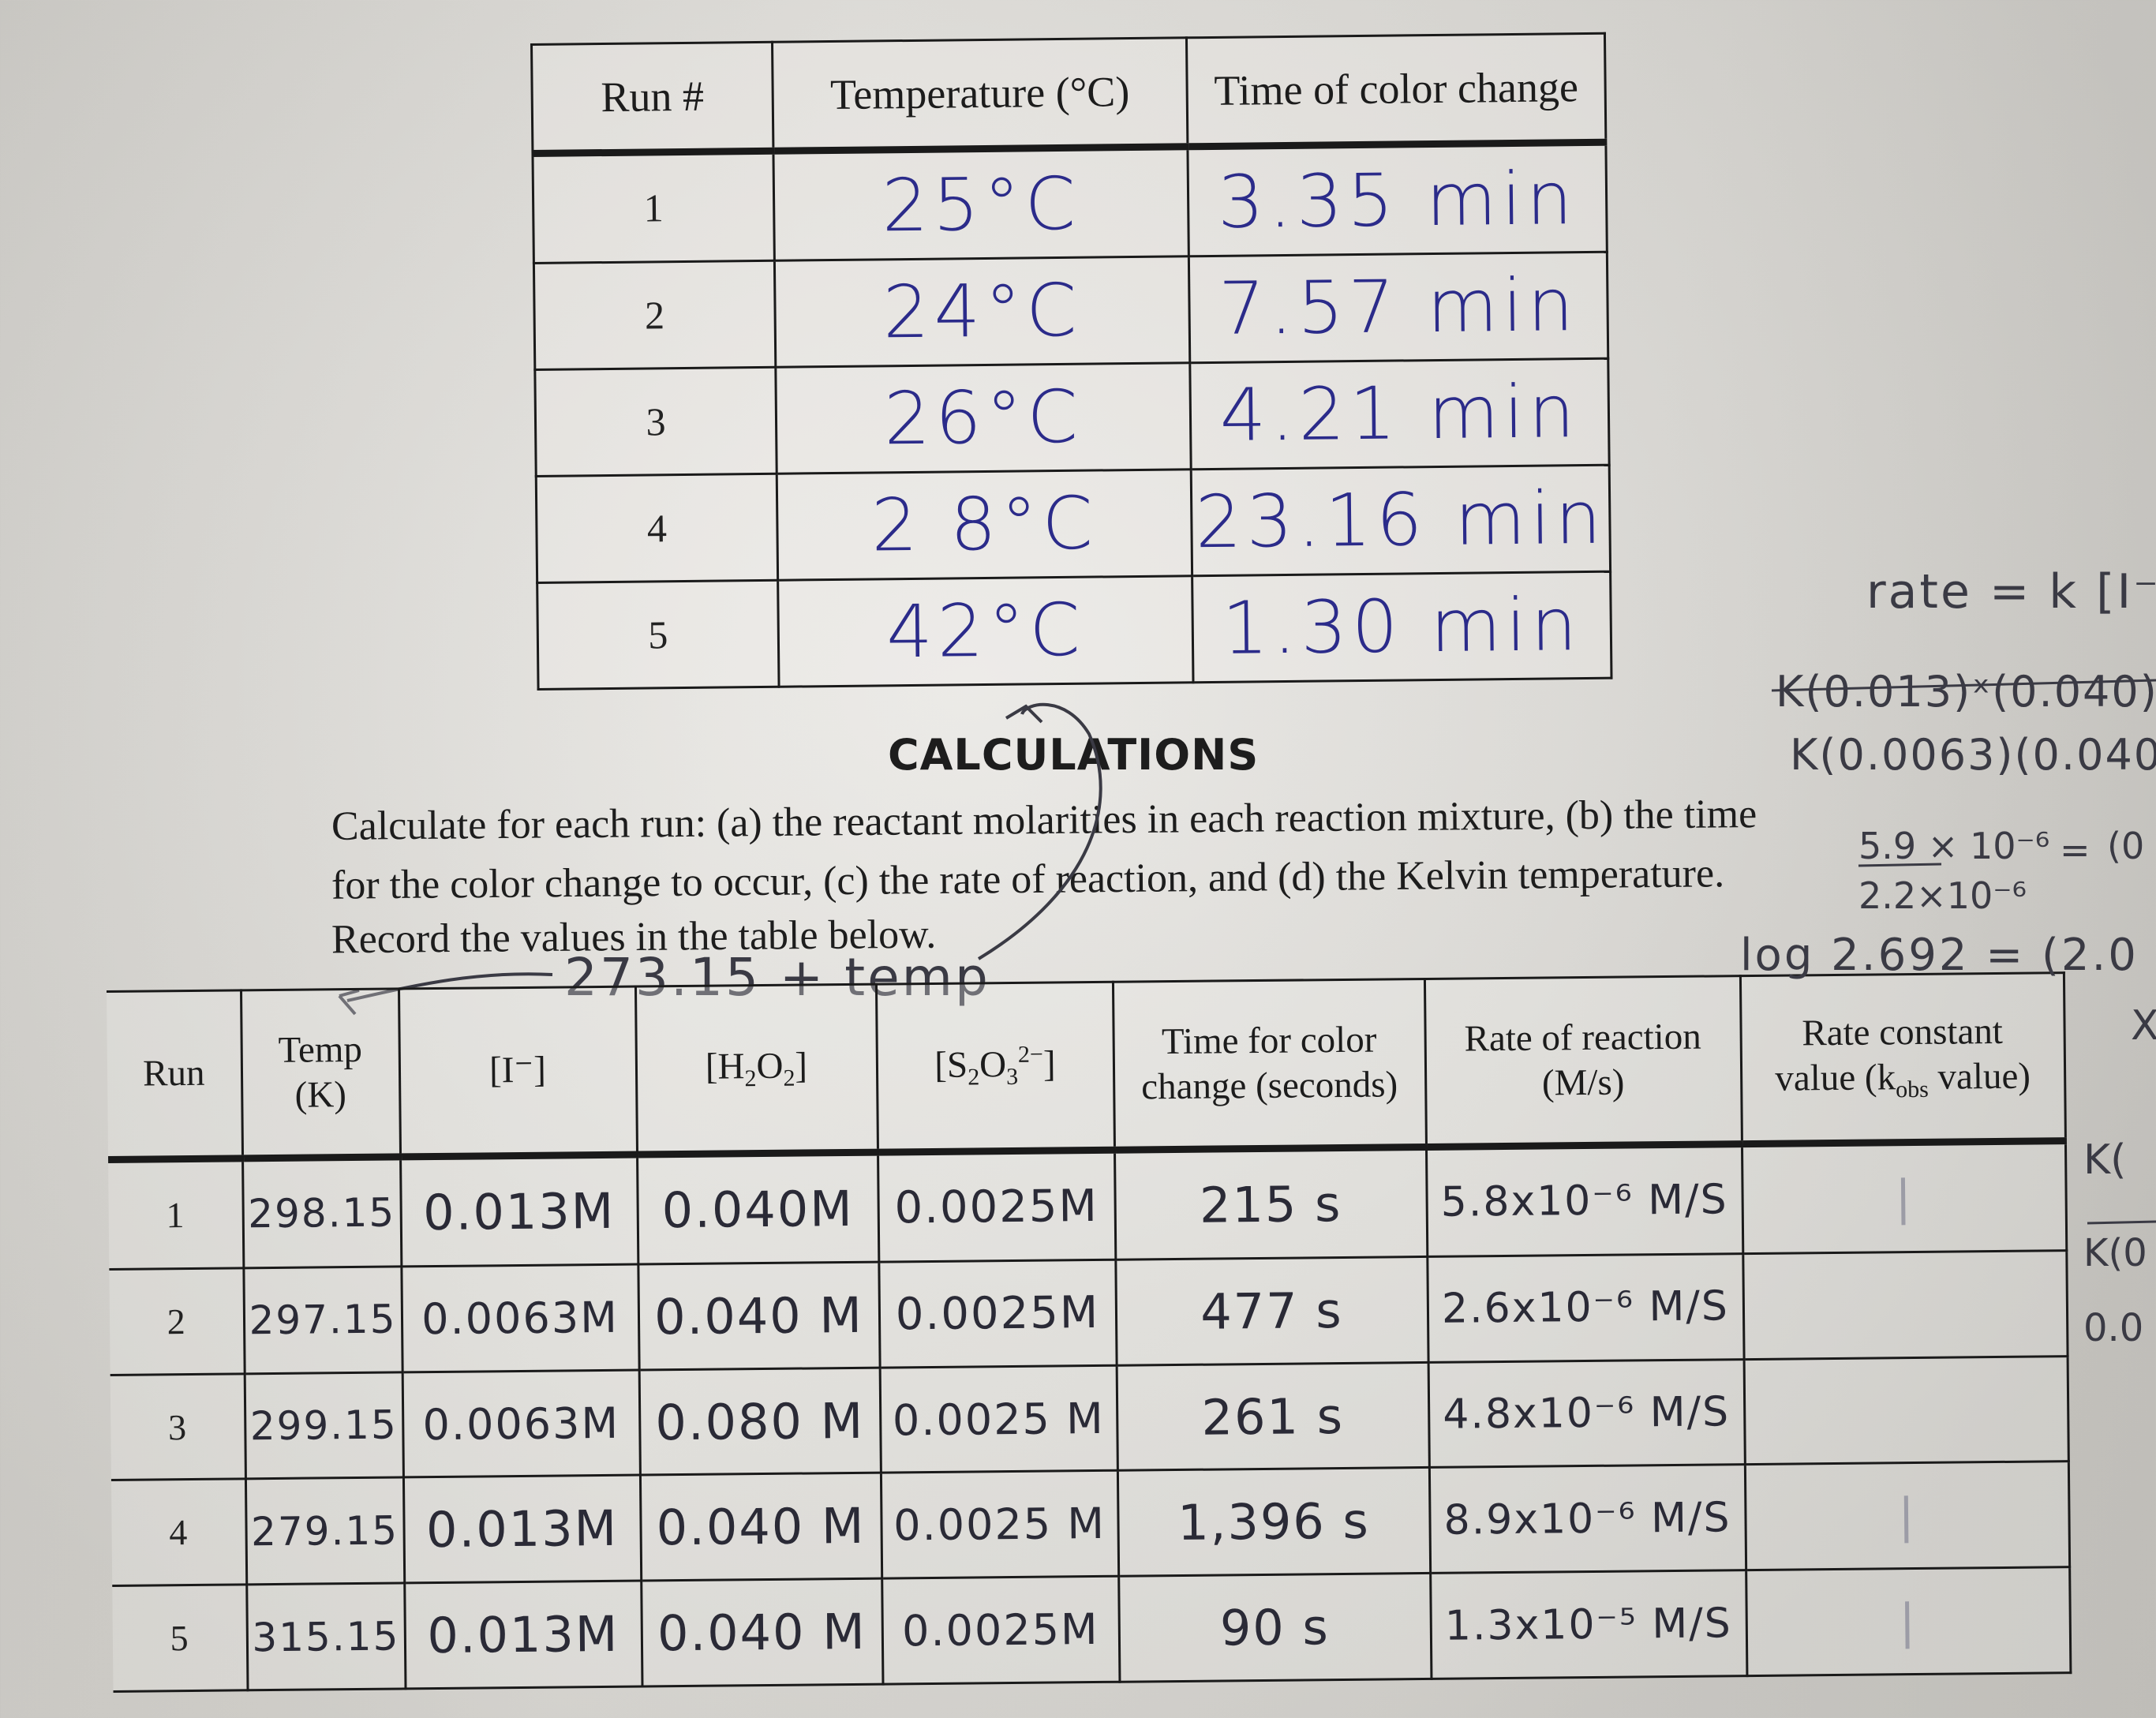  I want to click on header-rate: Rate of reaction (M/s), so click(1583, 1061).